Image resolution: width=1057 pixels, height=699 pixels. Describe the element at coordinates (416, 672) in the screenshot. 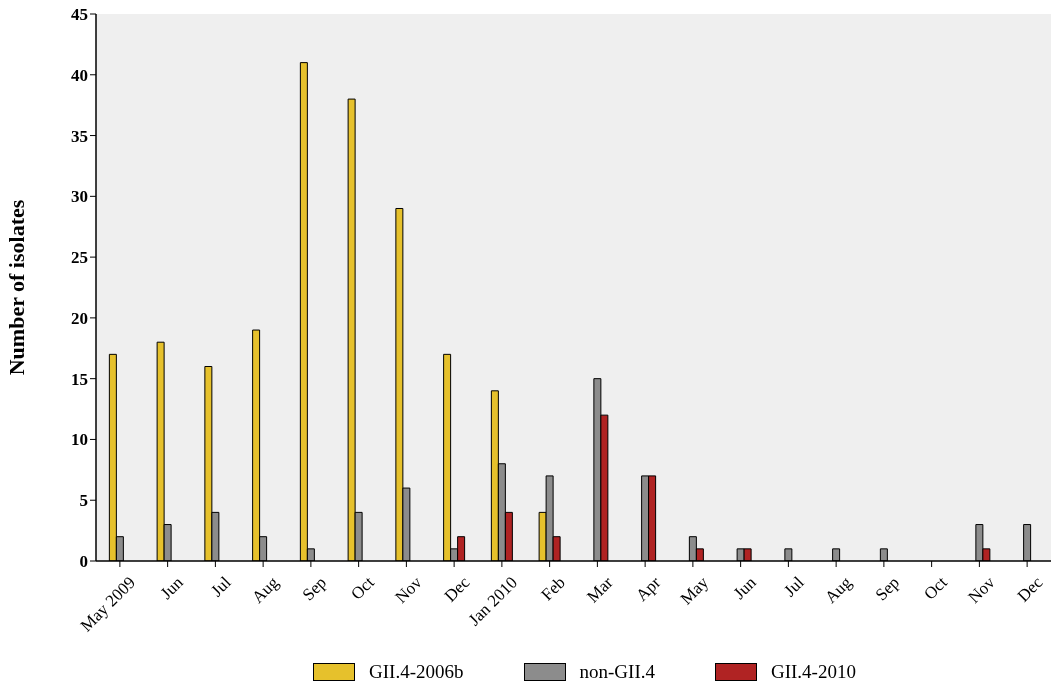

I see `legend-label: GII.4-2006b` at that location.